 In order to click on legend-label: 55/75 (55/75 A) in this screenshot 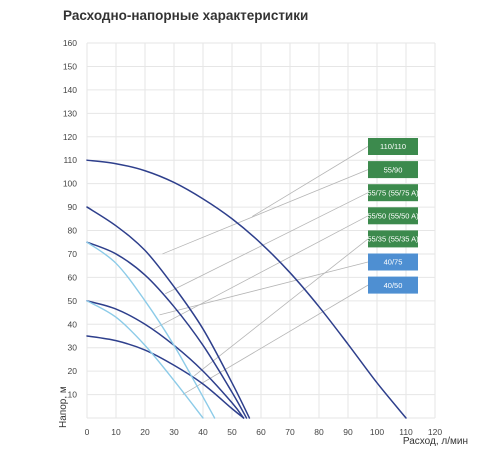, I will do `click(393, 192)`.